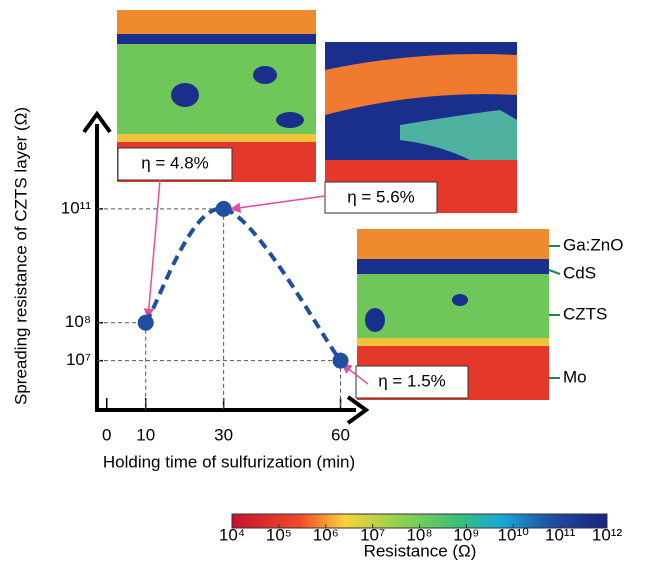 The height and width of the screenshot is (564, 656). I want to click on colorbar-tick-label: 10⁹, so click(466, 534).